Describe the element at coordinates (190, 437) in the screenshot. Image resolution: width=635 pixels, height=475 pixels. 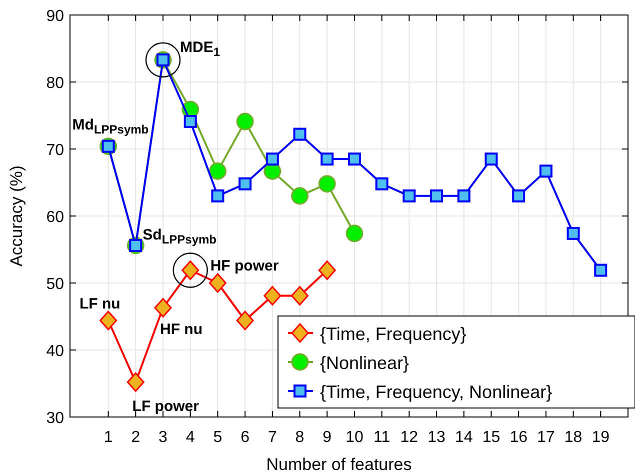
I see `x-tick-label: 4` at that location.